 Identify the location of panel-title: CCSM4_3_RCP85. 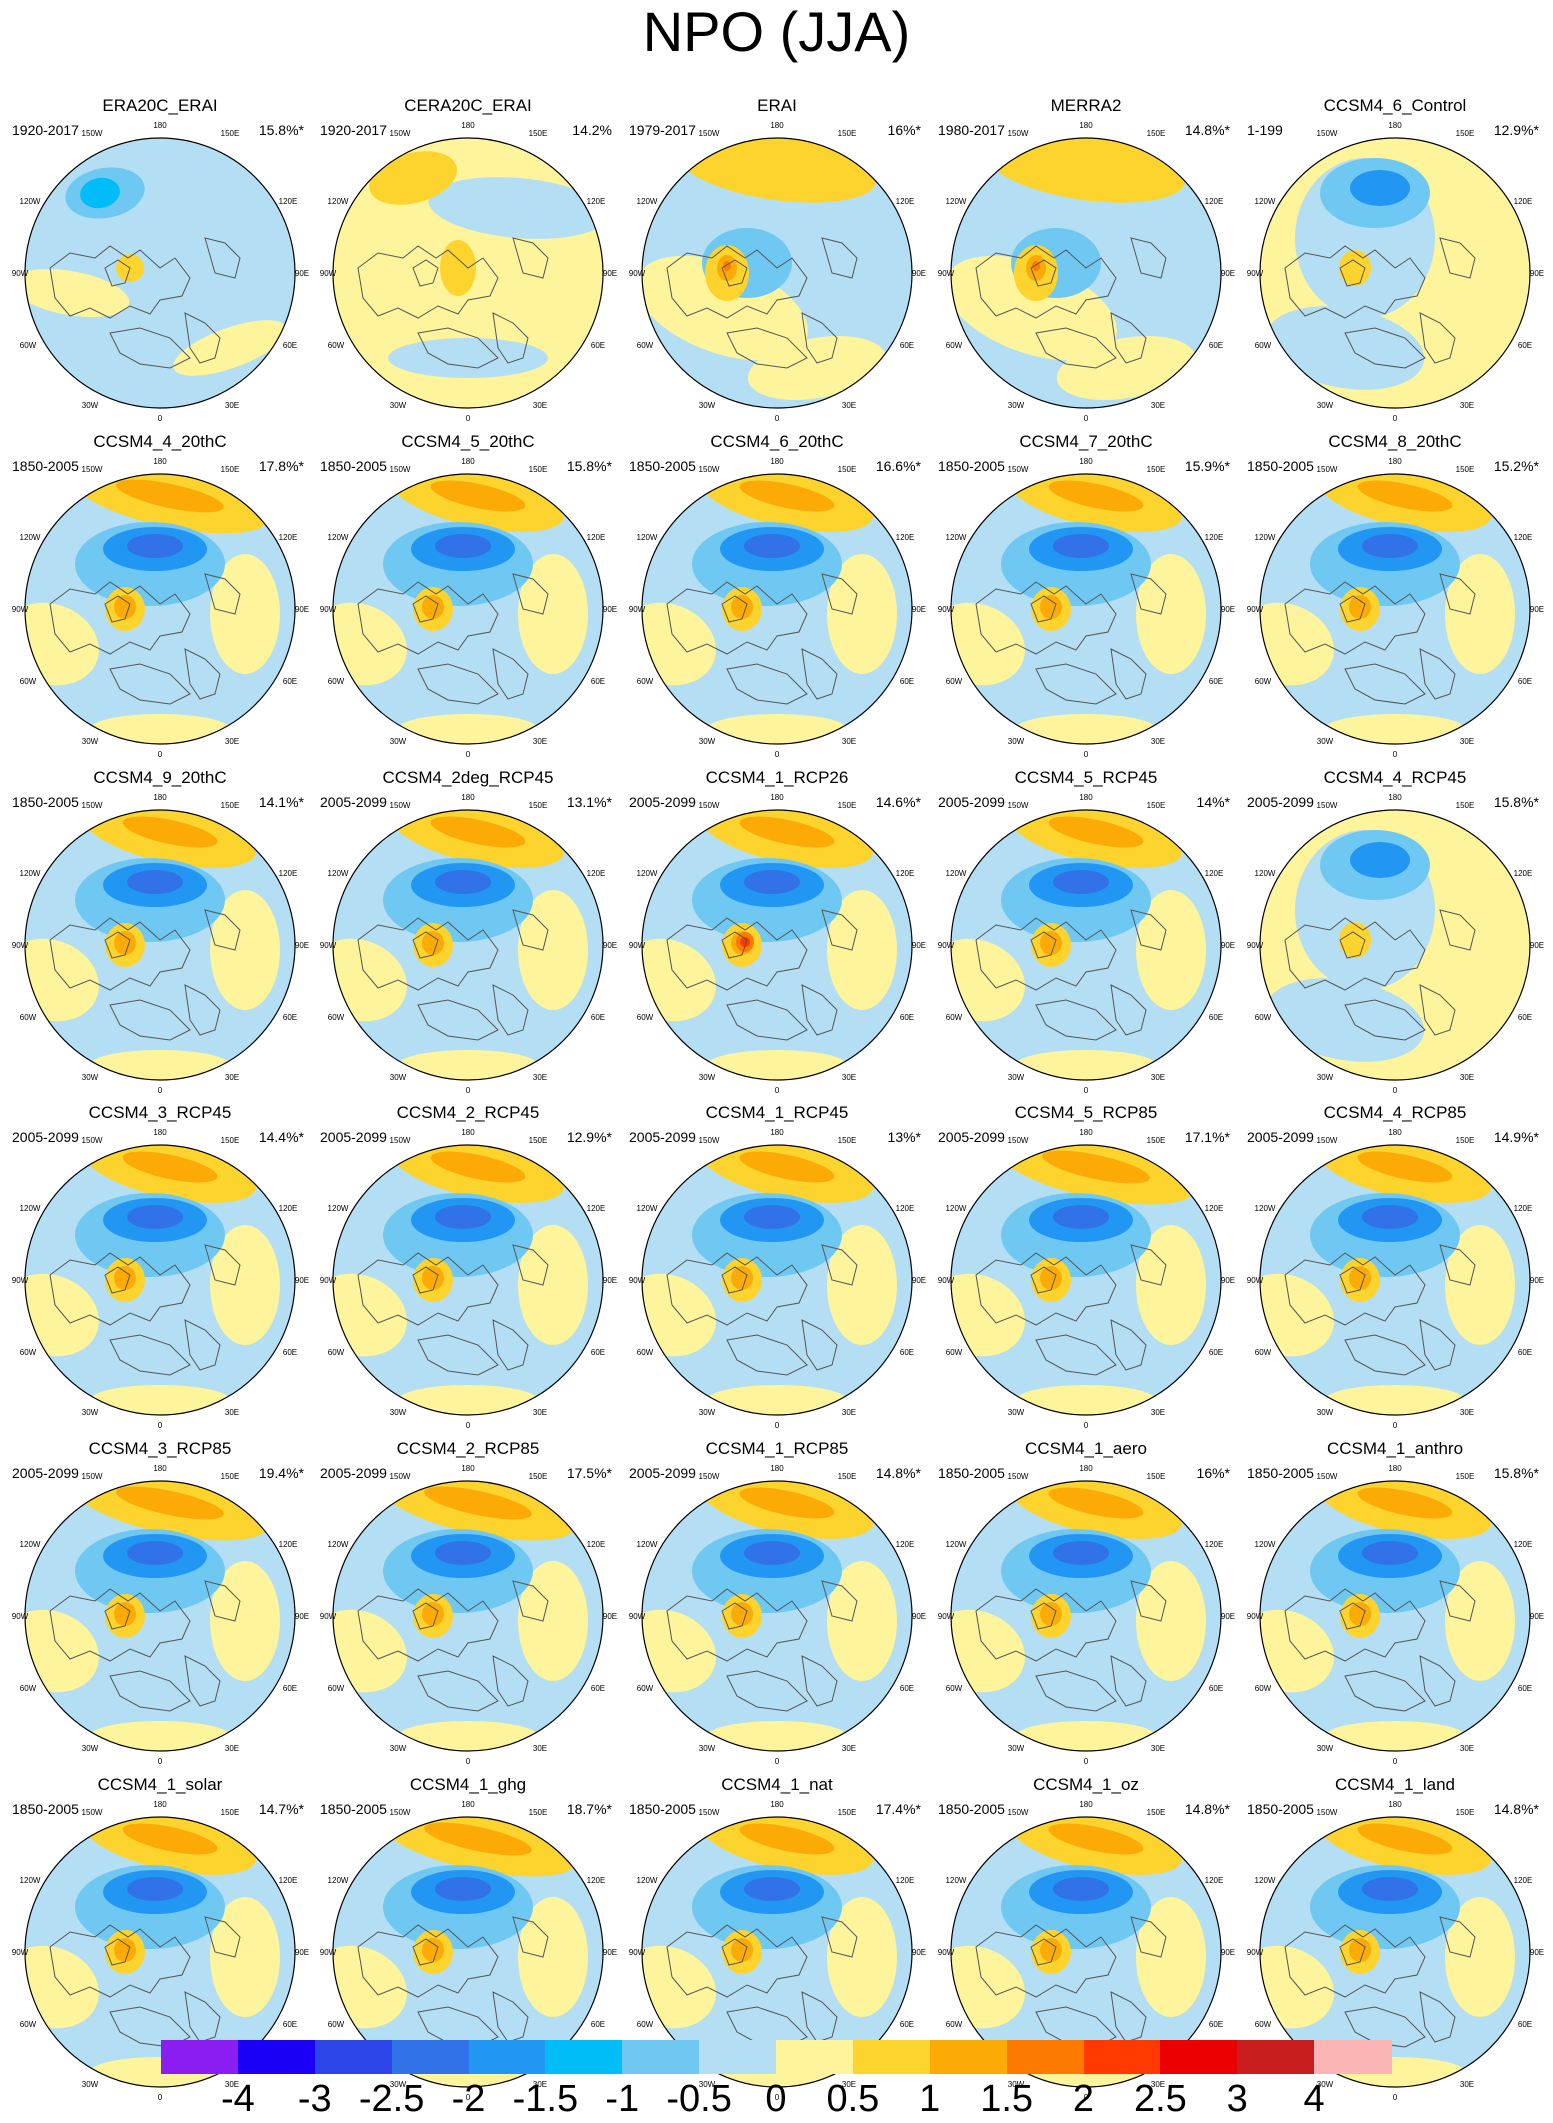
(160, 1448).